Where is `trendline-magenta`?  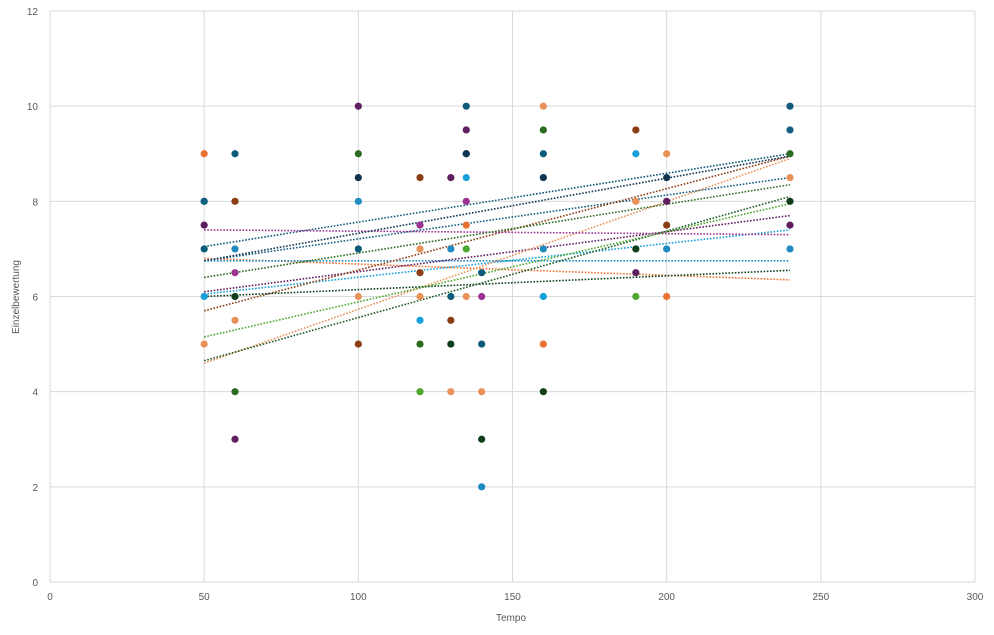 trendline-magenta is located at coordinates (497, 232).